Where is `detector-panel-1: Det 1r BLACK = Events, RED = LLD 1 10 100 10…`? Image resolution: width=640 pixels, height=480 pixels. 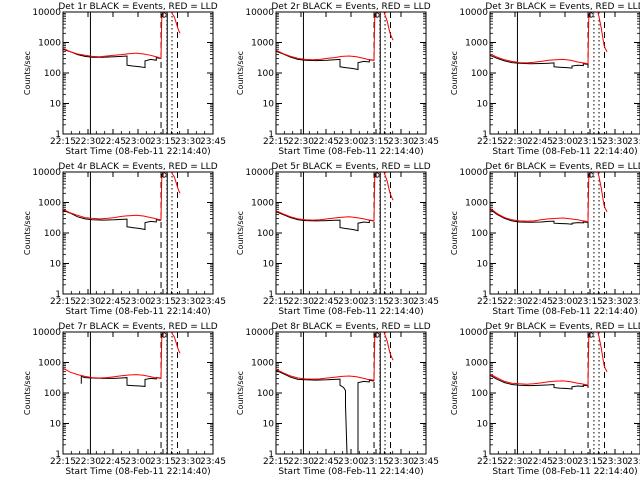 detector-panel-1: Det 1r BLACK = Events, RED = LLD 1 10 100 10… is located at coordinates (124, 79).